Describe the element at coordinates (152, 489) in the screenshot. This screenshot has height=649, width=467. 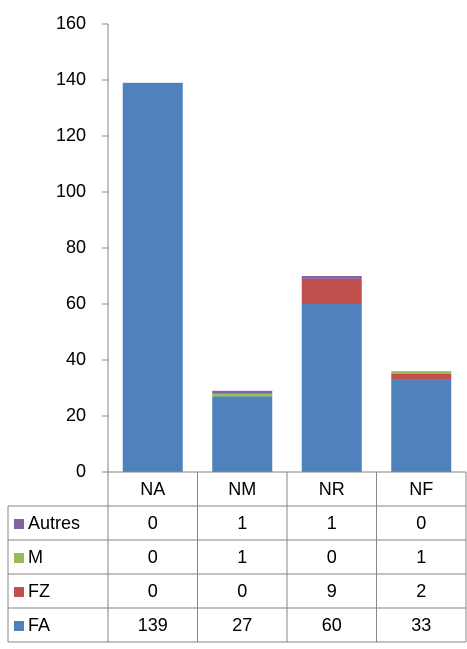
I see `x-tick-label: NA` at that location.